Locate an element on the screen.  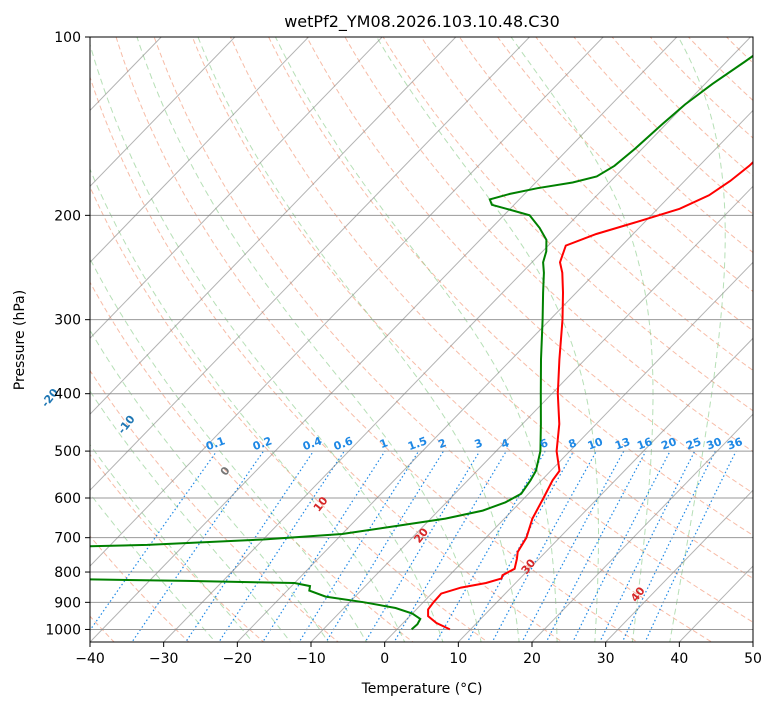
y-tick-label: 800 is located at coordinates (67, 573).